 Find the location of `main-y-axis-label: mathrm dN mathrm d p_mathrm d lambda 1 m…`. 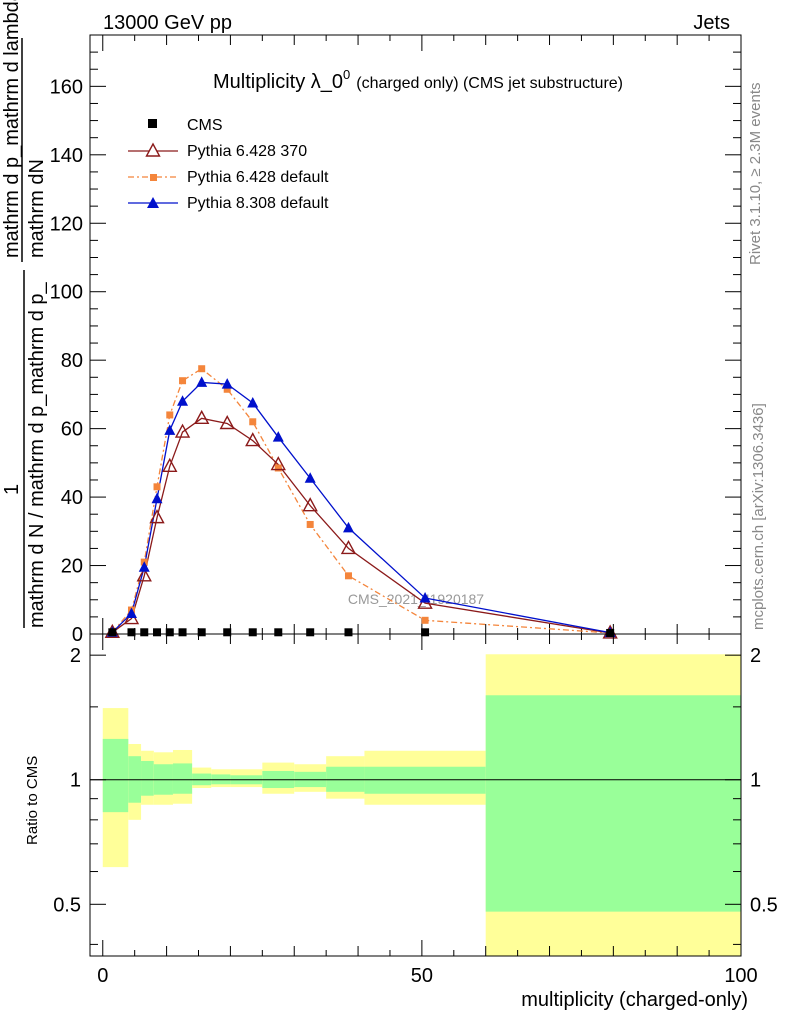

main-y-axis-label: mathrm dN mathrm d p_mathrm d lambda 1 m… is located at coordinates (24, 314).